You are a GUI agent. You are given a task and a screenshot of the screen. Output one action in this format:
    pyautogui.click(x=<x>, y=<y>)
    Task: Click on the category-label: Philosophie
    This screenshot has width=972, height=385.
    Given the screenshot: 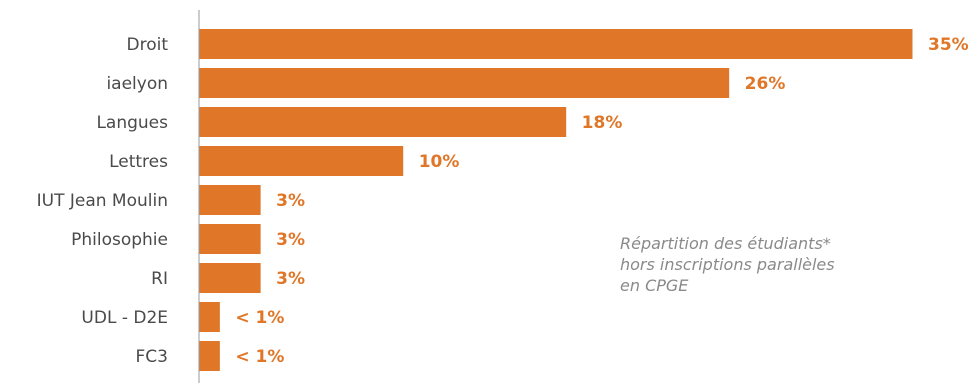 What is the action you would take?
    pyautogui.click(x=119, y=240)
    